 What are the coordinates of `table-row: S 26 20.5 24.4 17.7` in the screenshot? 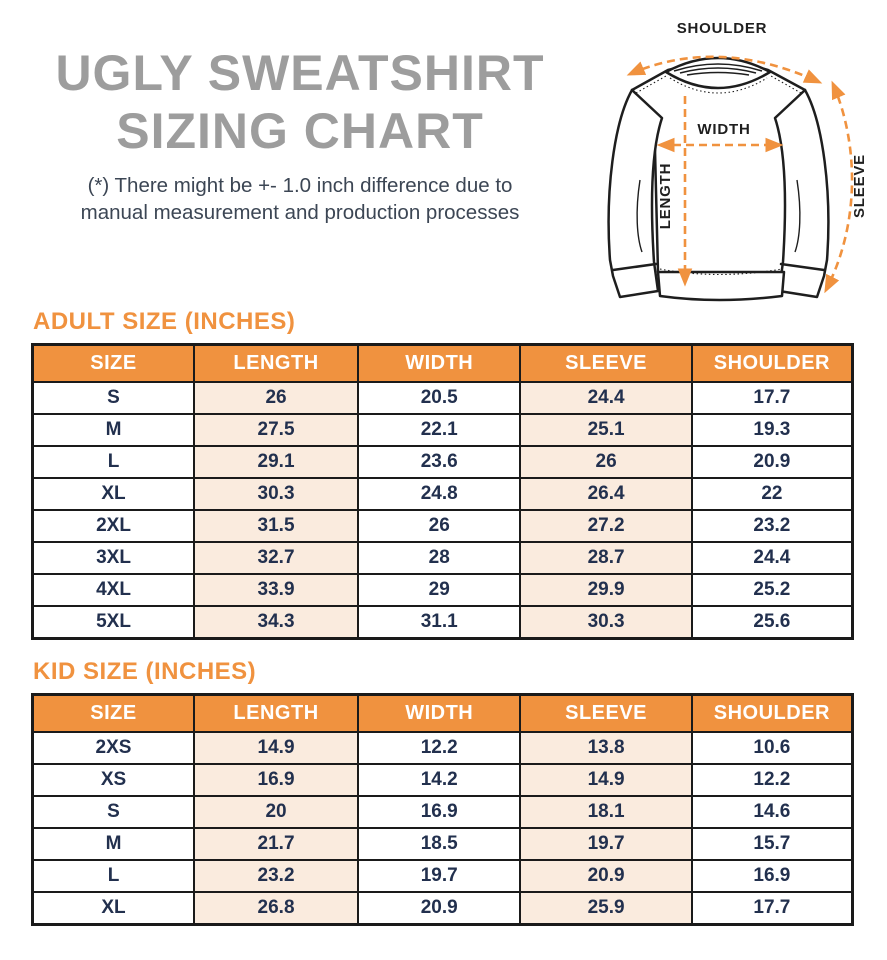 It's located at (442, 398).